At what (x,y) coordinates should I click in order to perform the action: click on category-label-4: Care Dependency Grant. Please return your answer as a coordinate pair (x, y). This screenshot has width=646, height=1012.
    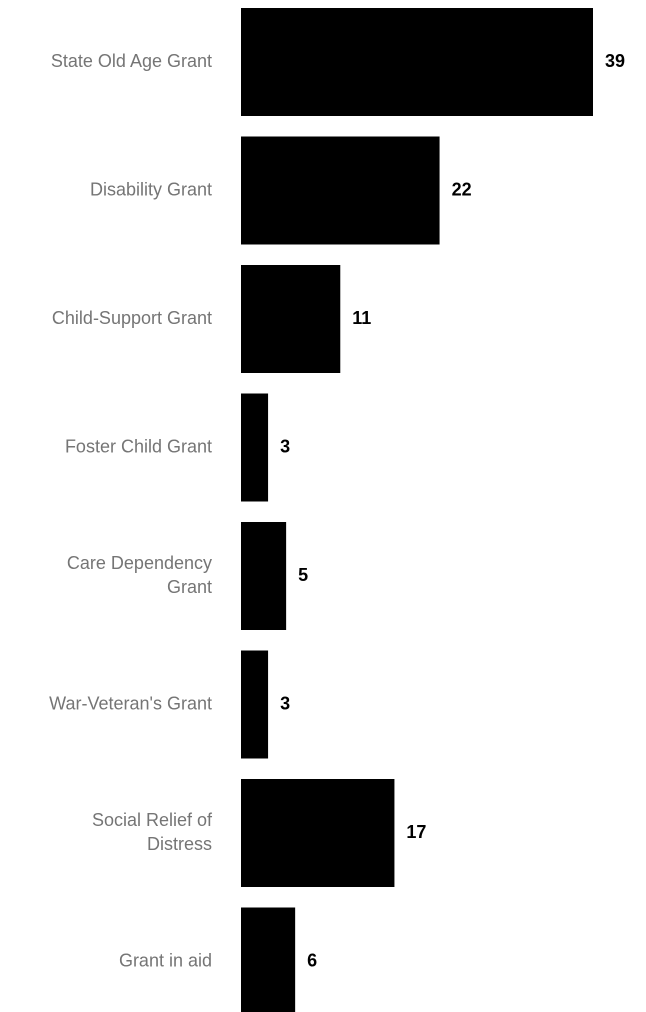
    Looking at the image, I should click on (139, 575).